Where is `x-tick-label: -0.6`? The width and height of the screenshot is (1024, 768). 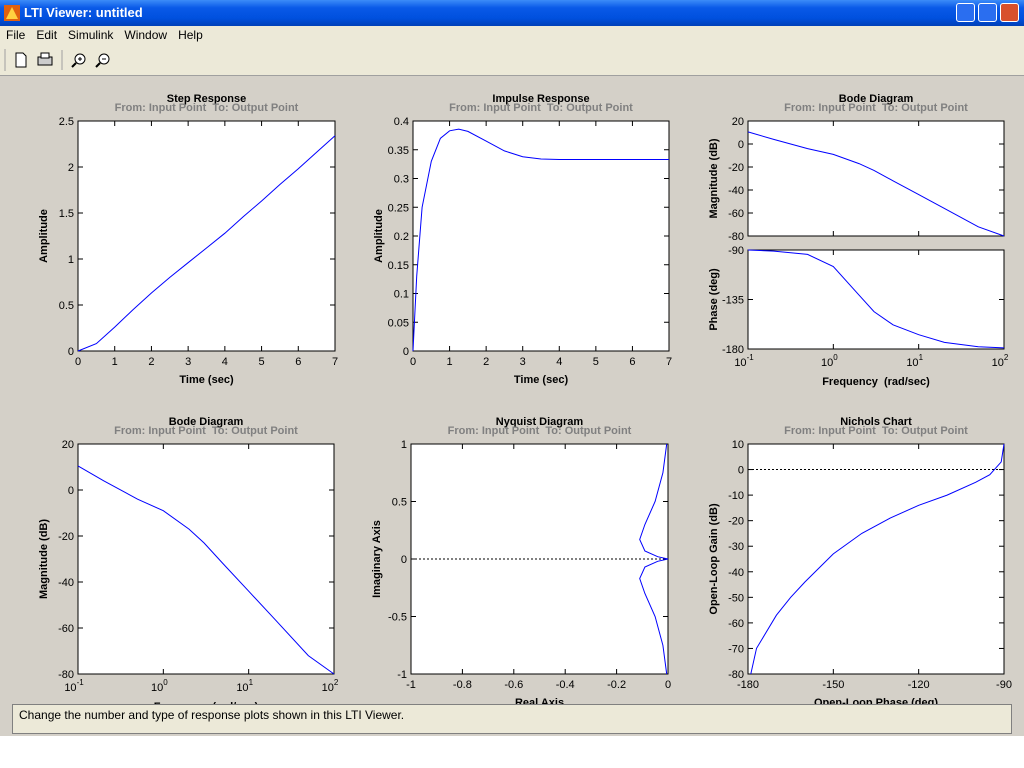 x-tick-label: -0.6 is located at coordinates (513, 685).